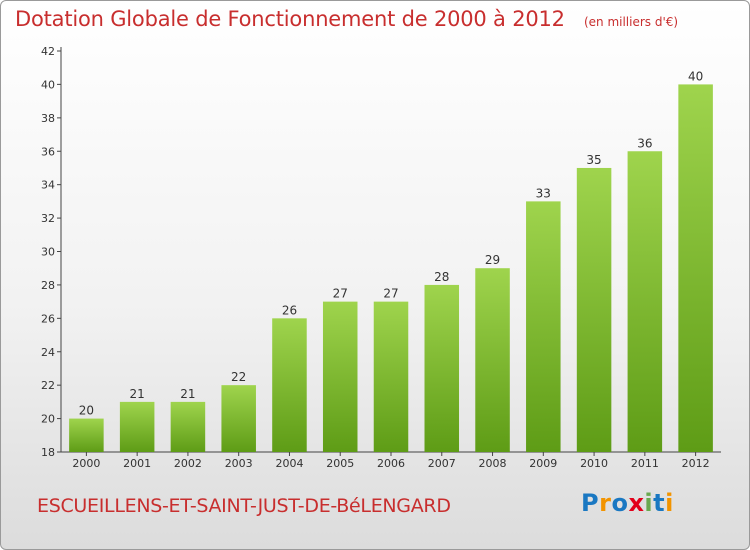  Describe the element at coordinates (492, 260) in the screenshot. I see `data-label-2008: 29` at that location.